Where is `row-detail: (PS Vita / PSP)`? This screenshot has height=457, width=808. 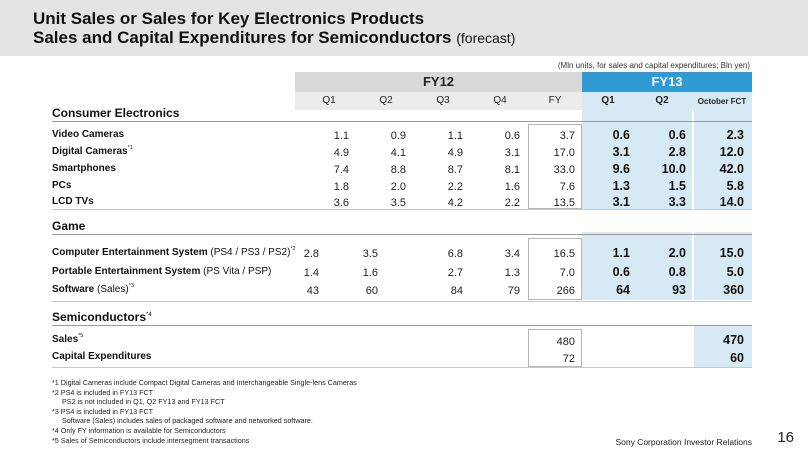
row-detail: (PS Vita / PSP) is located at coordinates (237, 271).